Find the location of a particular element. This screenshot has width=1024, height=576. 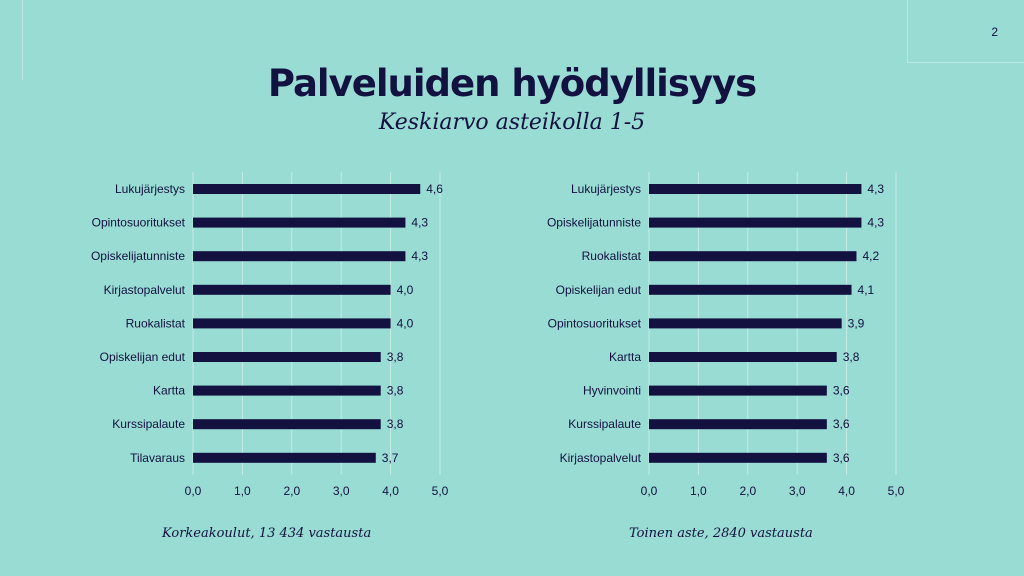

tick-label-right: 2,0 is located at coordinates (747, 491).